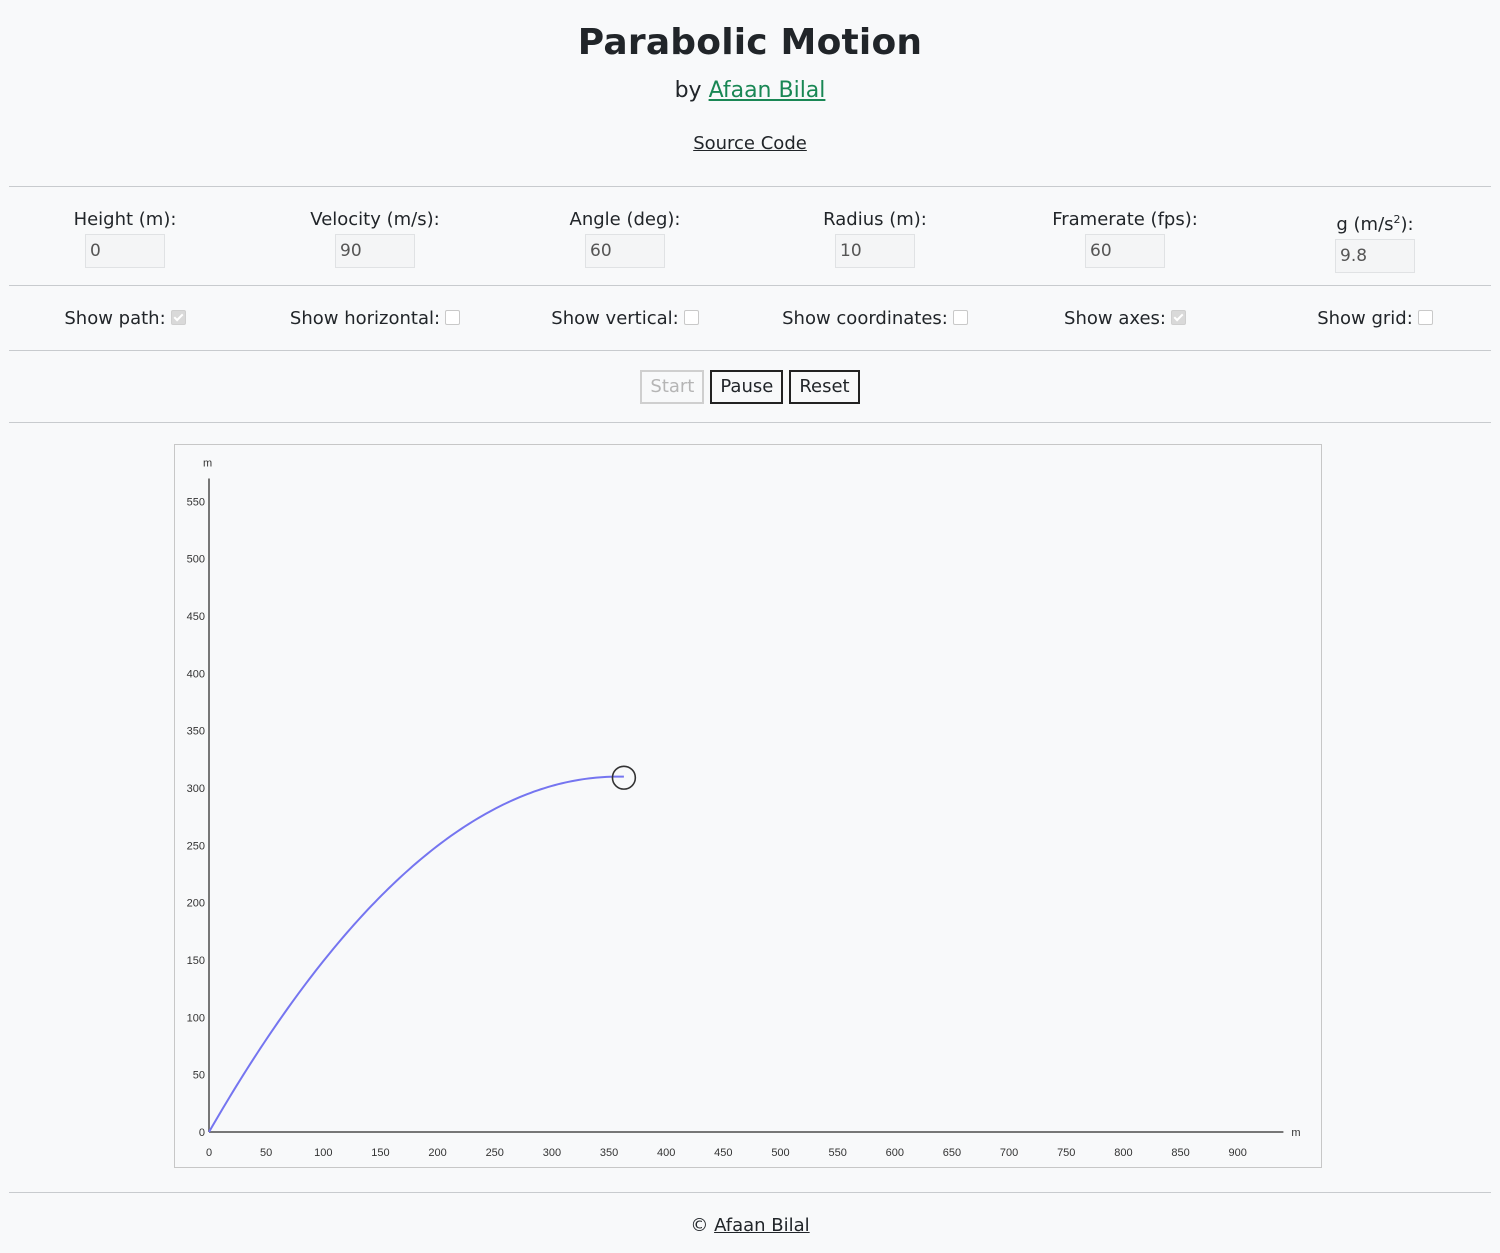 Image resolution: width=1500 pixels, height=1253 pixels. What do you see at coordinates (615, 318) in the screenshot?
I see `toggle-label: Show vertical:` at bounding box center [615, 318].